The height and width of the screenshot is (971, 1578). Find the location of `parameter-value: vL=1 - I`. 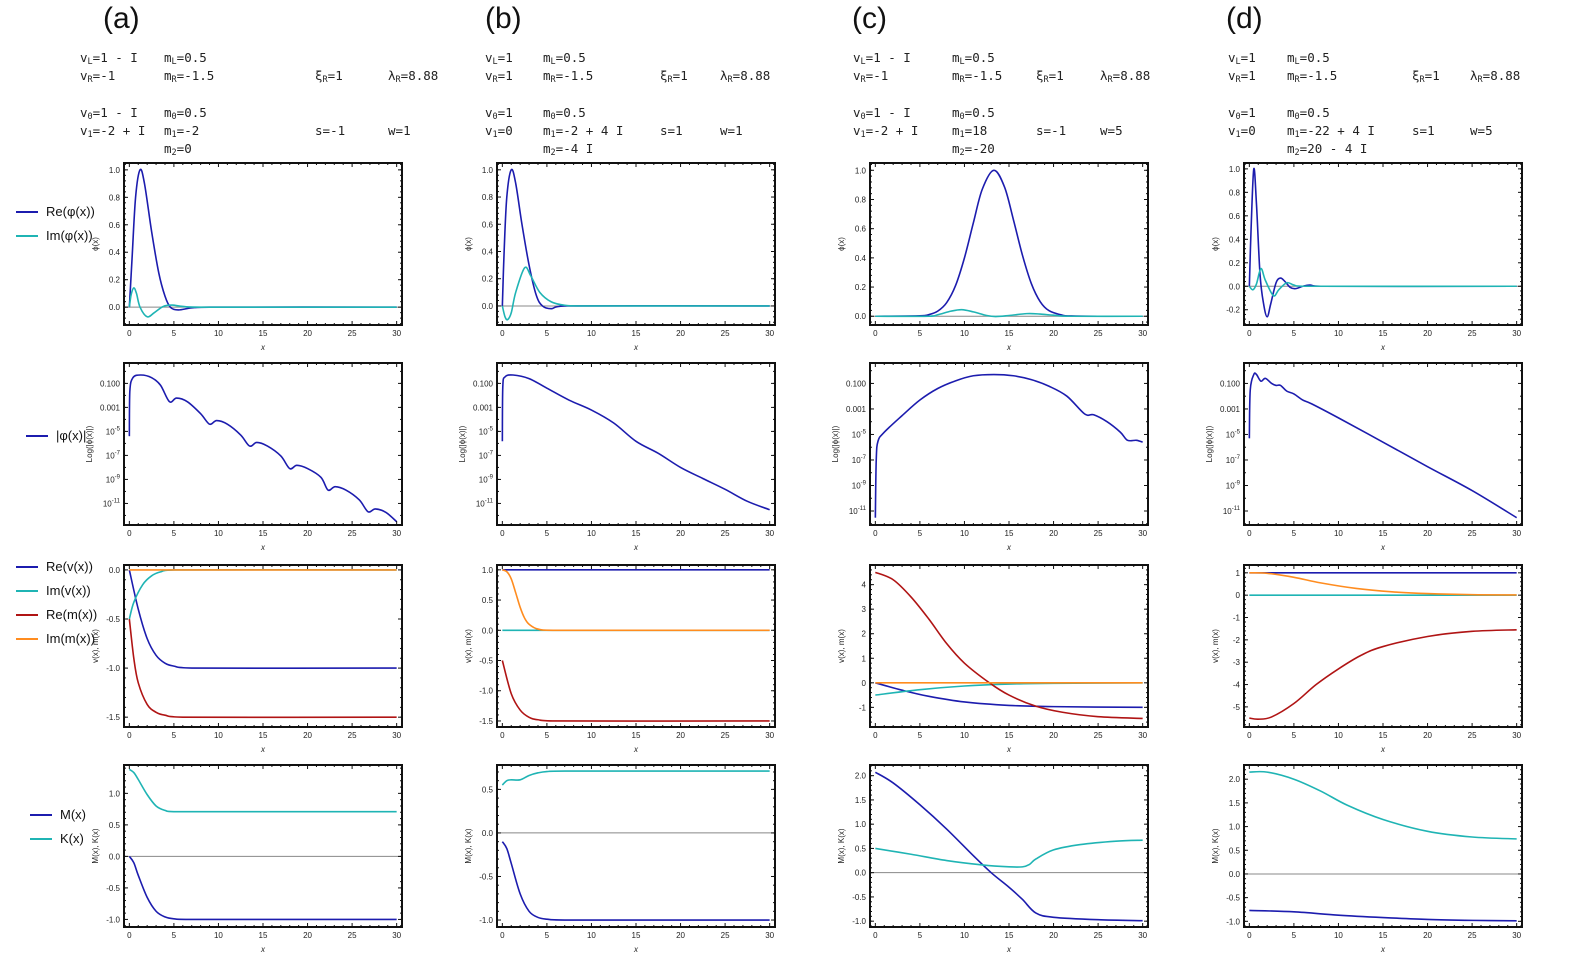

parameter-value: vL=1 - I is located at coordinates (109, 58).